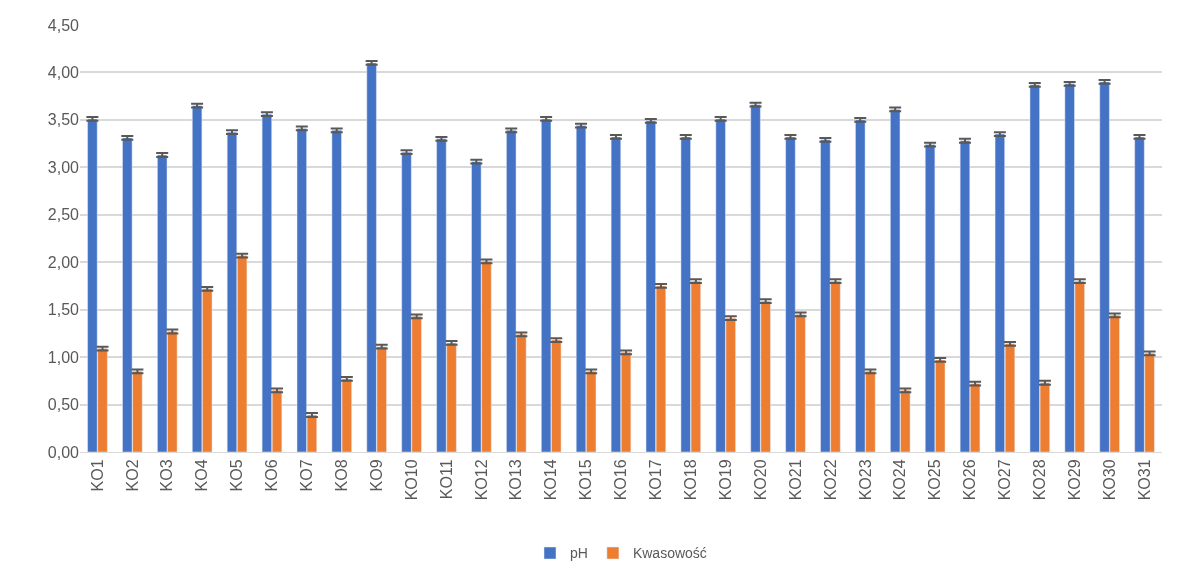 This screenshot has width=1187, height=581. Describe the element at coordinates (1109, 480) in the screenshot. I see `x-tick-label: KO30` at that location.